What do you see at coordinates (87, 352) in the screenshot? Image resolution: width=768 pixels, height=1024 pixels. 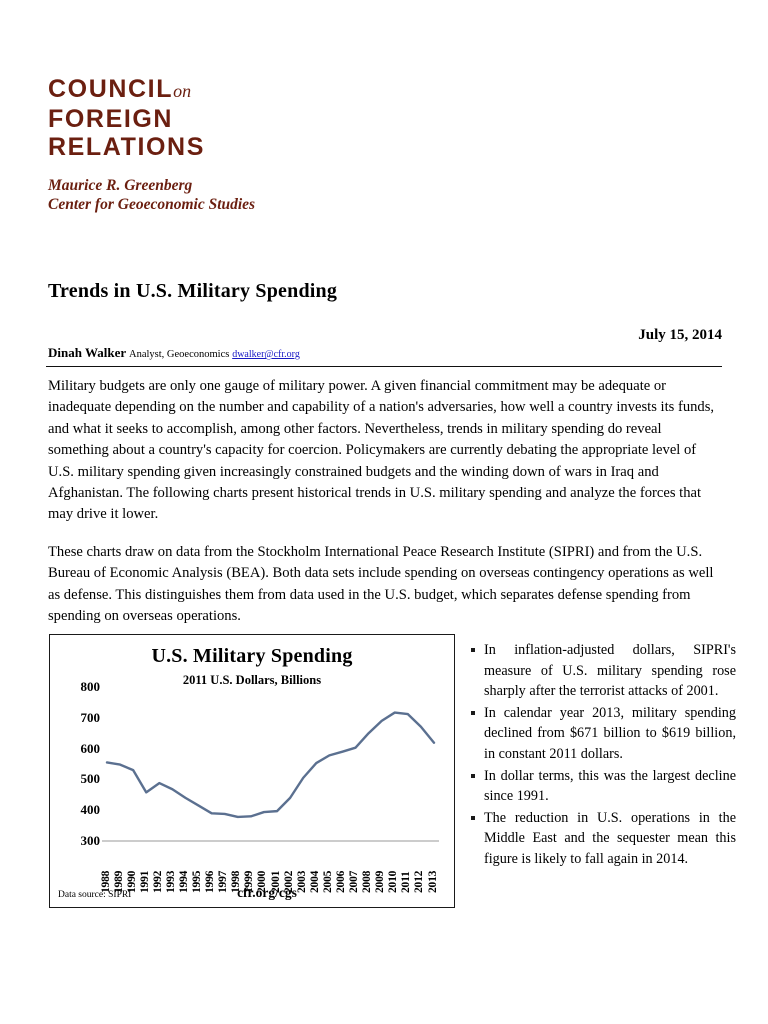 I see `author-name: Dinah Walker` at bounding box center [87, 352].